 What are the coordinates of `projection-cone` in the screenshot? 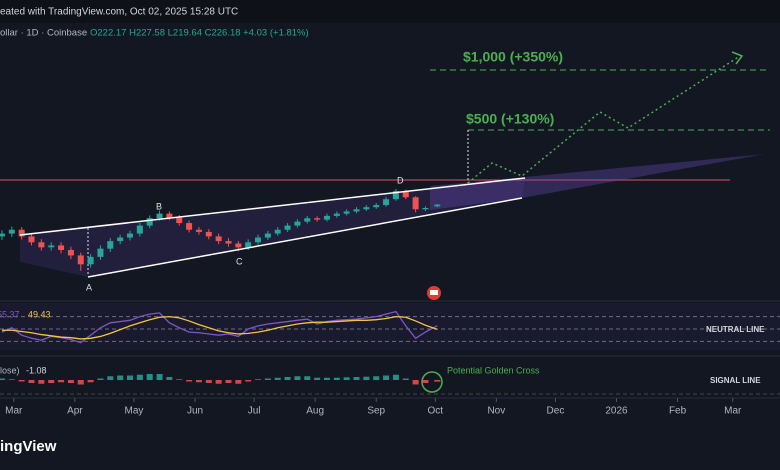 It's located at (597, 182).